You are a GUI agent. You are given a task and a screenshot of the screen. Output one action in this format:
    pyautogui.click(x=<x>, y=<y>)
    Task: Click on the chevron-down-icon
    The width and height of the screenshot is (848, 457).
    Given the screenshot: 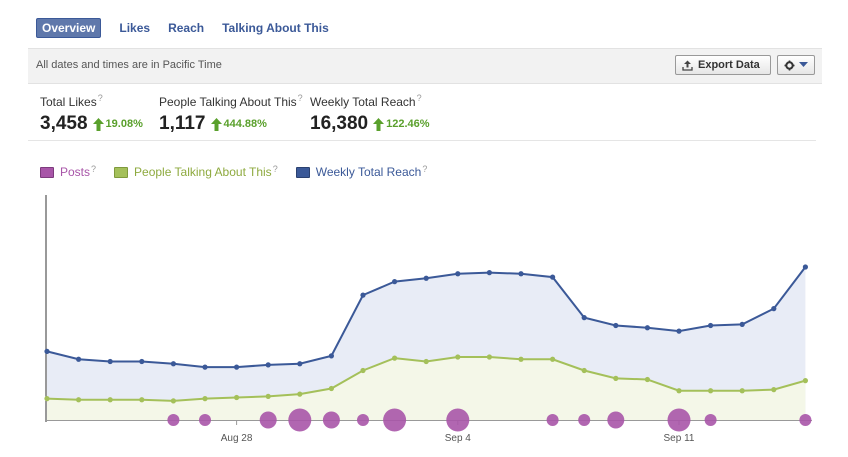 What is the action you would take?
    pyautogui.click(x=803, y=64)
    